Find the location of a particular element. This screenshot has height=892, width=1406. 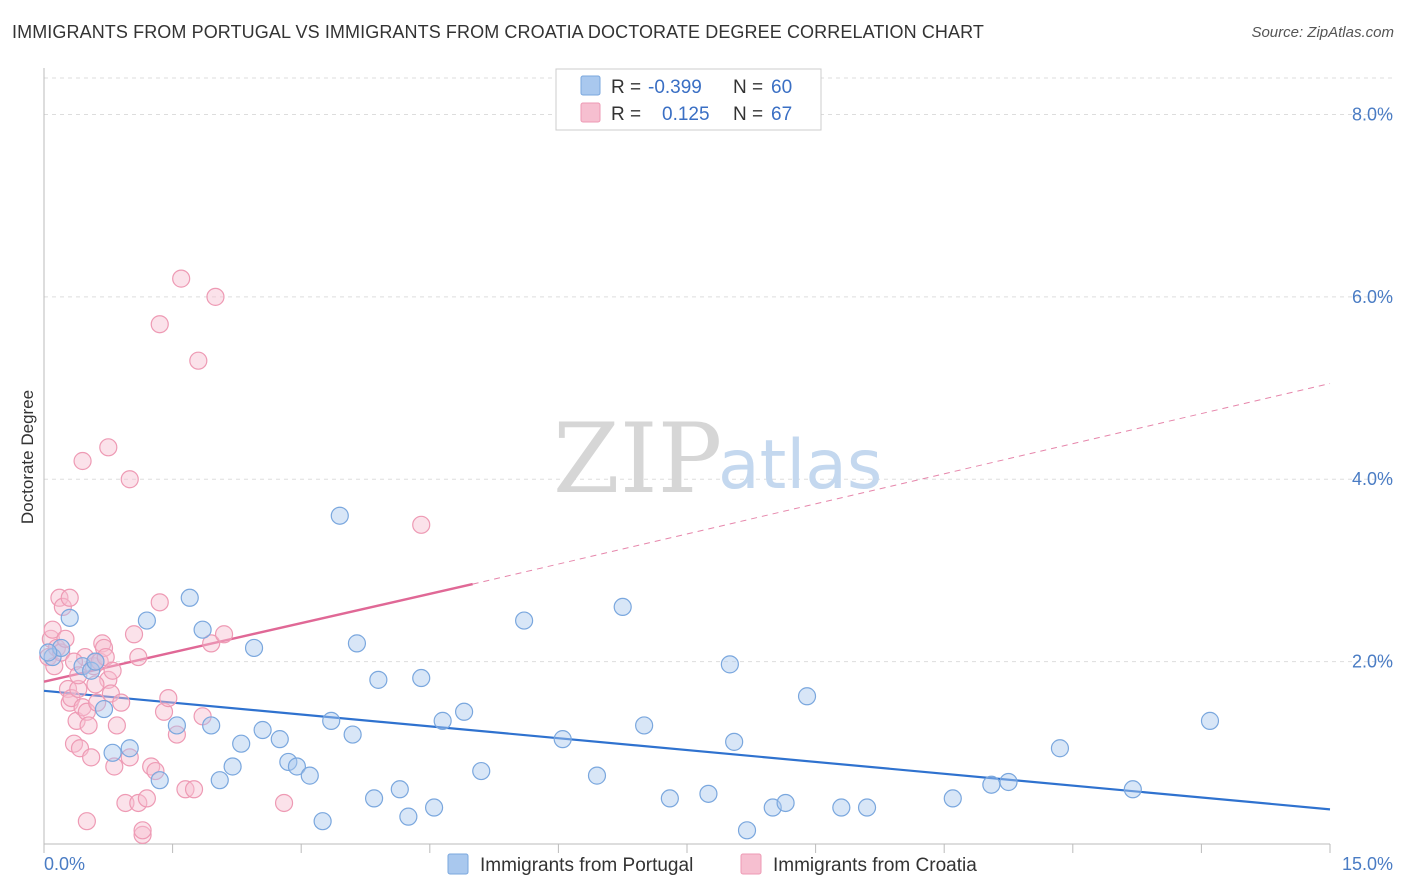

legend-n-label-portugal: N = is located at coordinates (748, 87).